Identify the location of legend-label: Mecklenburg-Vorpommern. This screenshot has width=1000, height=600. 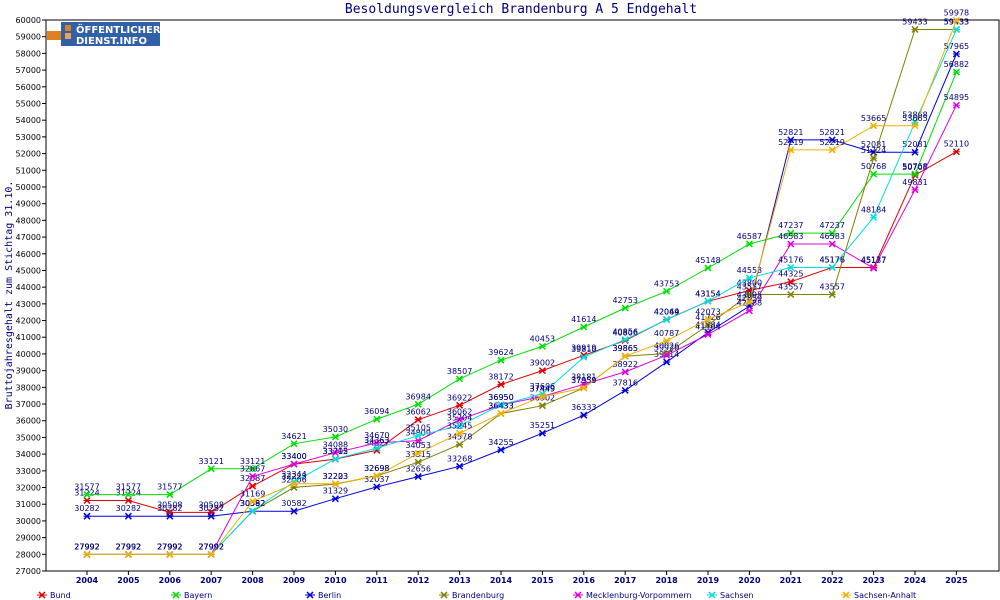
(639, 595).